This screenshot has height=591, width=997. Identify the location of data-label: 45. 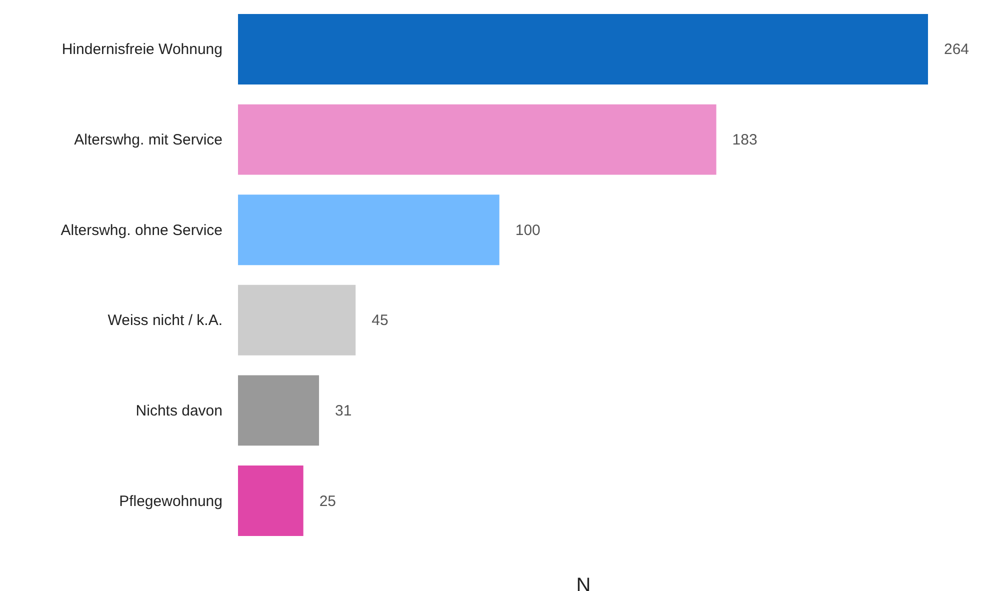
(380, 321).